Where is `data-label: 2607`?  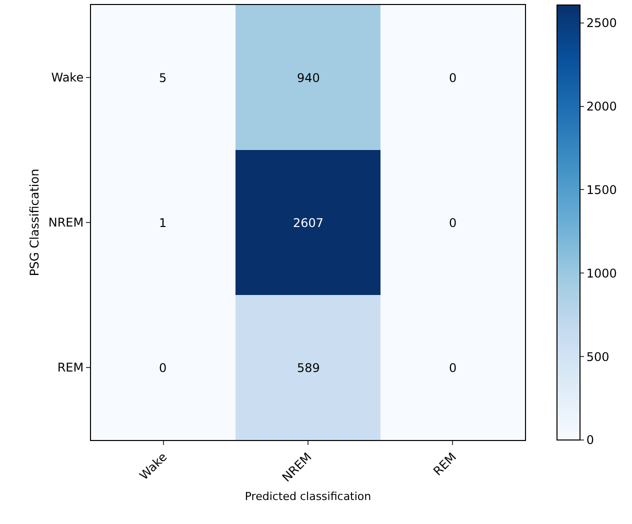 data-label: 2607 is located at coordinates (308, 223).